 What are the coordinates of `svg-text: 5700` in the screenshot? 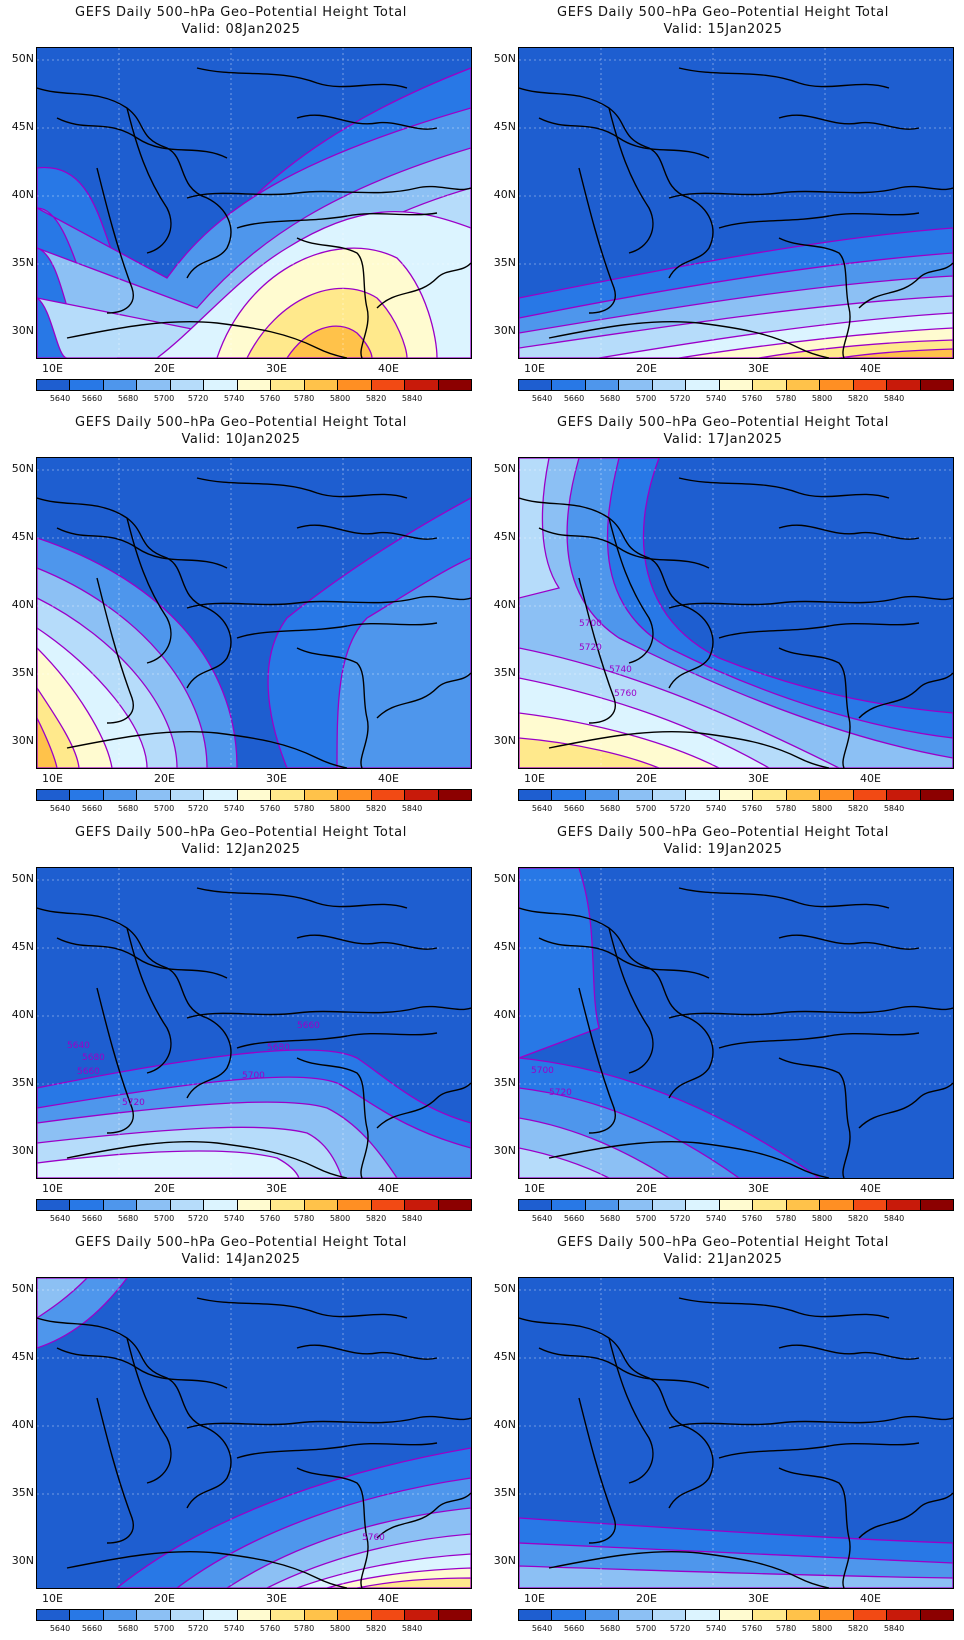 It's located at (253, 1076).